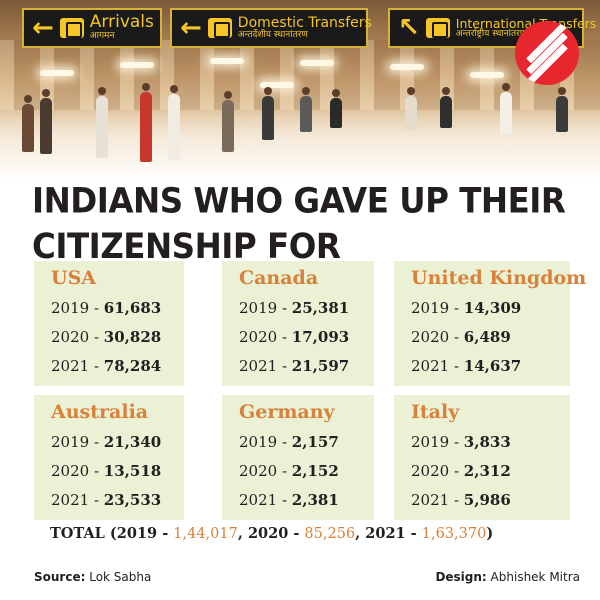  What do you see at coordinates (117, 337) in the screenshot?
I see `year-row: 2020 - 30,828` at bounding box center [117, 337].